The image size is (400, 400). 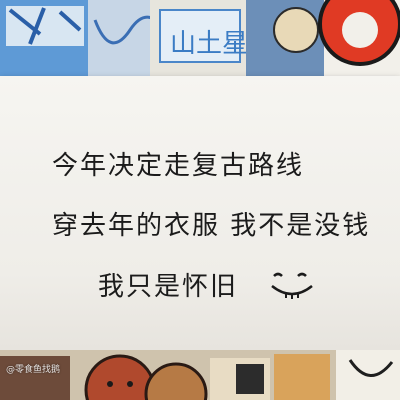 I want to click on bottom-sticker-collage, so click(x=200, y=375).